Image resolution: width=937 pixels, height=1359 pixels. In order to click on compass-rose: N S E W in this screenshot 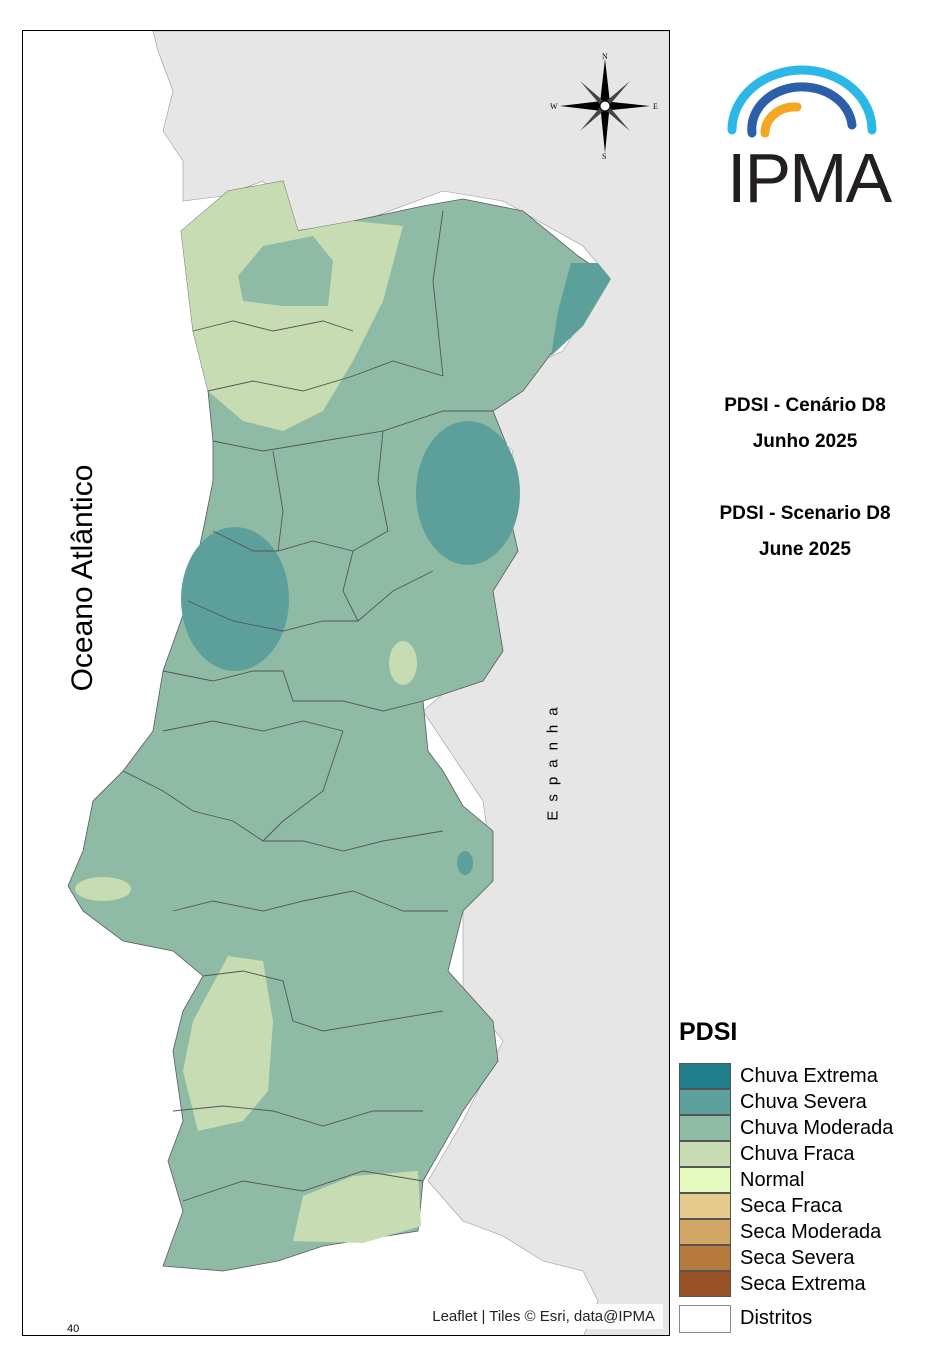, I will do `click(604, 106)`.